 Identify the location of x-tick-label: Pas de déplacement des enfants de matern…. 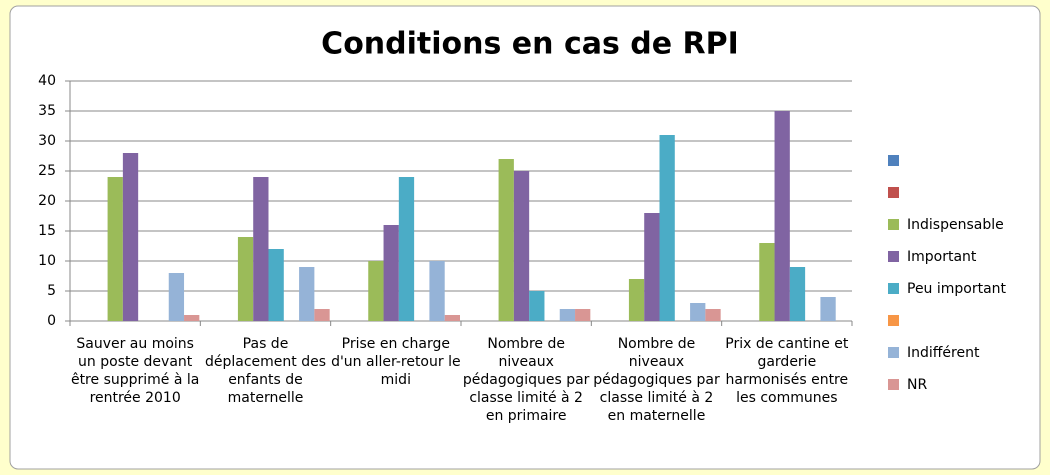
(265, 371).